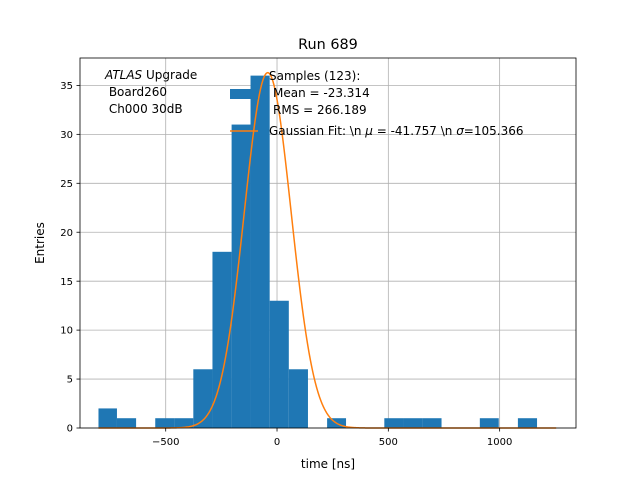 The width and height of the screenshot is (640, 480). I want to click on y-tick-label: 10, so click(66, 331).